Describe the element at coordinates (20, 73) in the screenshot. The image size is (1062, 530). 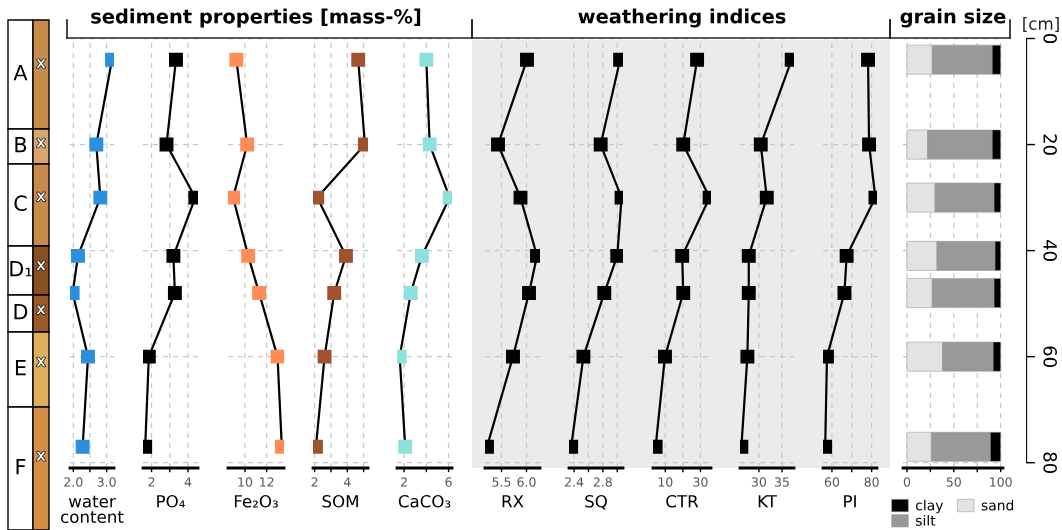
I see `category-label: A` at that location.